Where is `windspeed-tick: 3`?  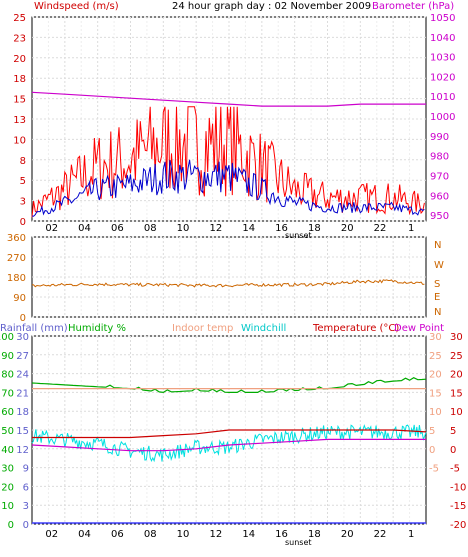
windspeed-tick: 3 is located at coordinates (23, 202).